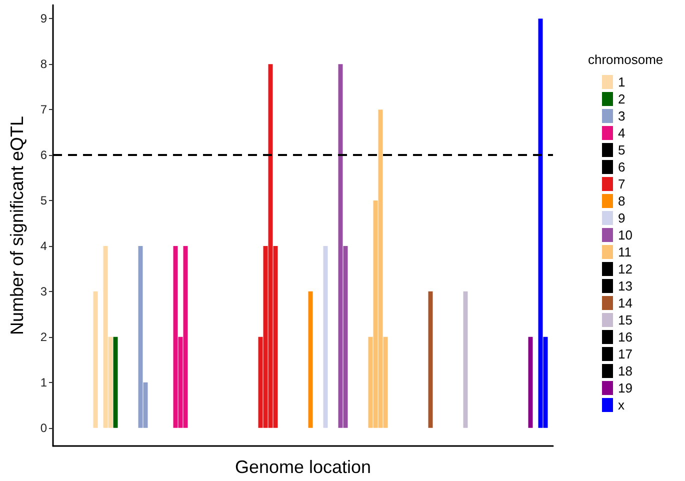 The height and width of the screenshot is (481, 685). I want to click on legend-label: 4, so click(622, 133).